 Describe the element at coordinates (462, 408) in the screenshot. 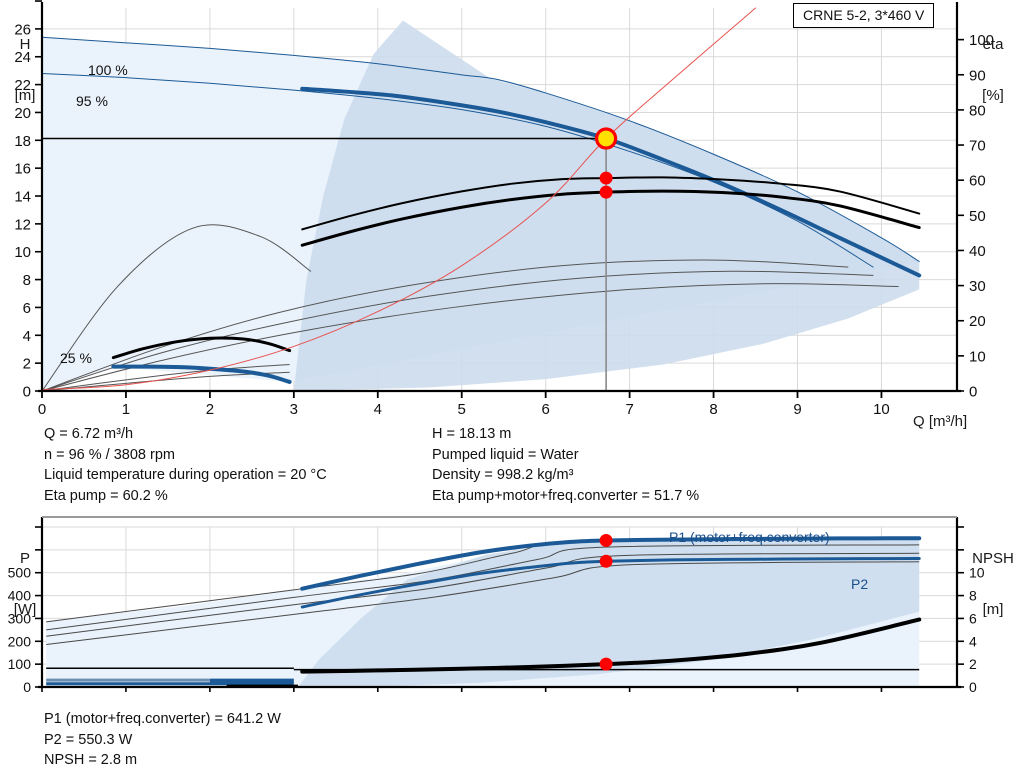

I see `upper-x-tick-label: 5` at that location.